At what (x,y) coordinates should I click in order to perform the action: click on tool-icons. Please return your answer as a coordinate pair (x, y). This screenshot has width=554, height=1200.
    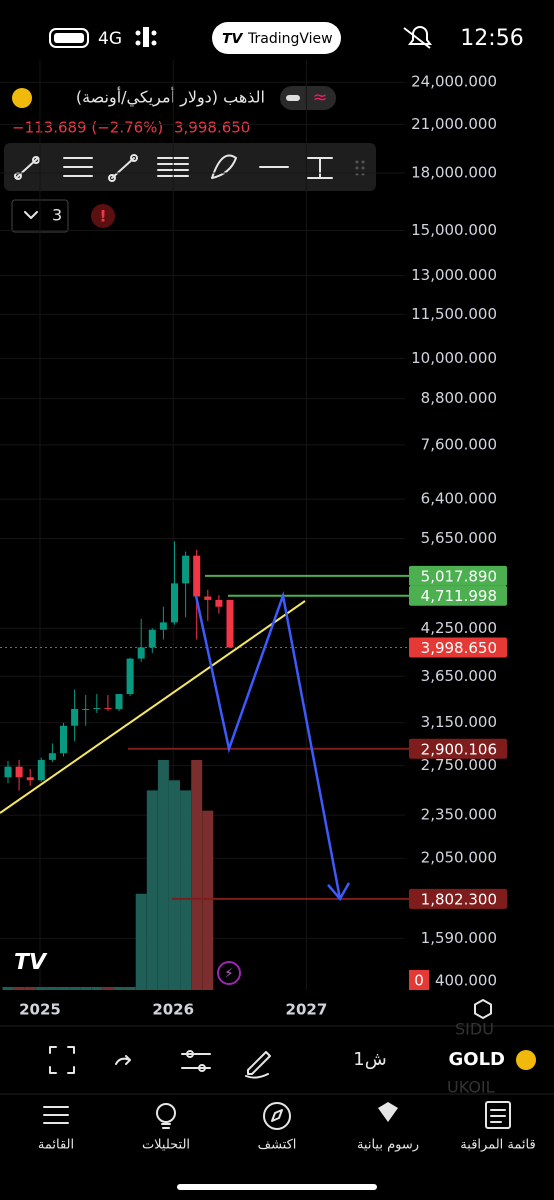
    Looking at the image, I should click on (160, 1062).